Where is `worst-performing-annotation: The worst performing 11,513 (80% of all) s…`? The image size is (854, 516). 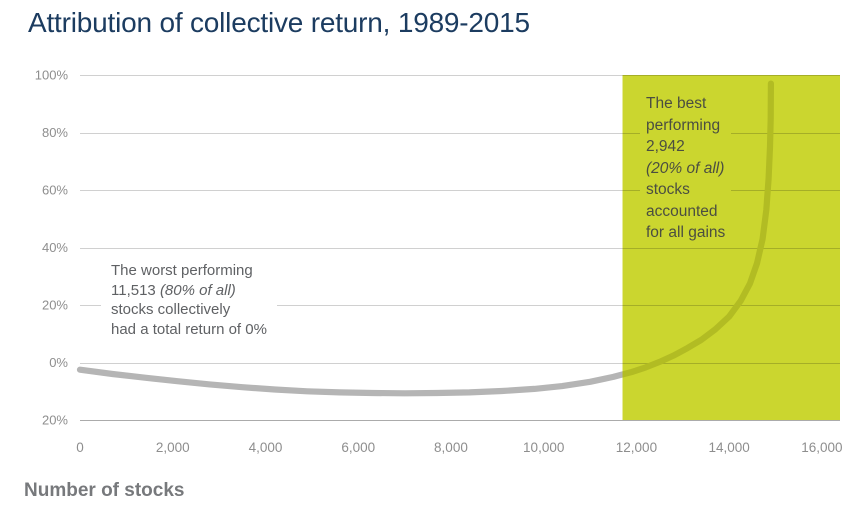
worst-performing-annotation: The worst performing 11,513 (80% of all) s… is located at coordinates (189, 300).